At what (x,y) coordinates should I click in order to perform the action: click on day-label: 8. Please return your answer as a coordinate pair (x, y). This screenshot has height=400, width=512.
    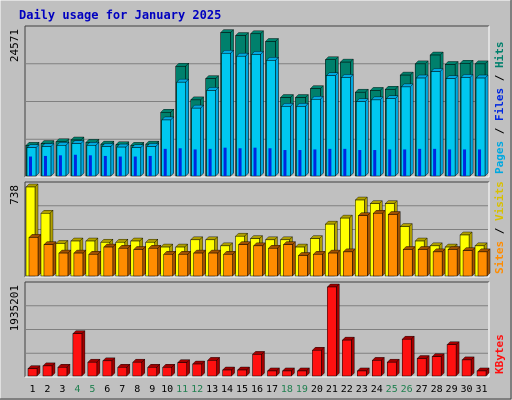
    Looking at the image, I should click on (137, 389).